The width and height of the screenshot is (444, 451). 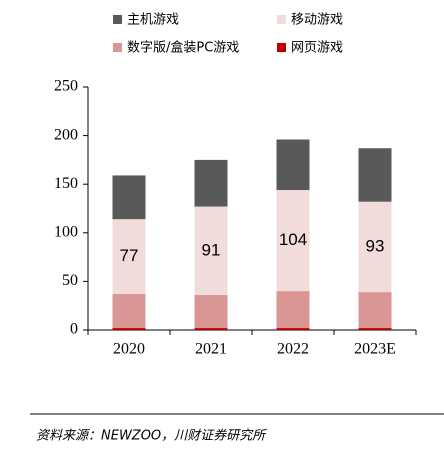 I want to click on y-tick-label: 200, so click(x=66, y=134).